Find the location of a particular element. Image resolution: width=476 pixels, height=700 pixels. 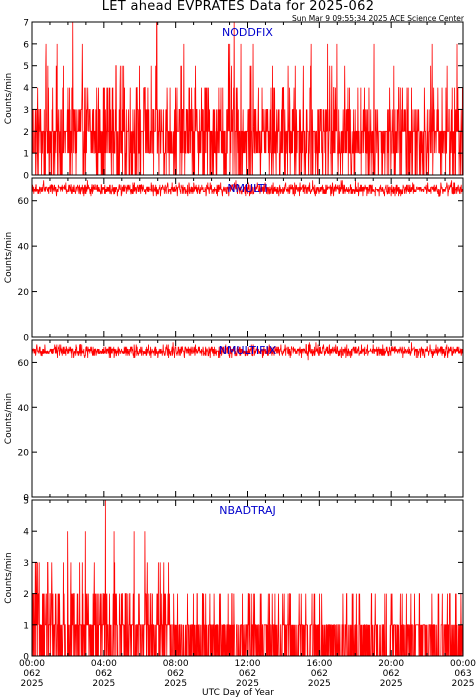

x-tick-label: 20:00 is located at coordinates (391, 664).